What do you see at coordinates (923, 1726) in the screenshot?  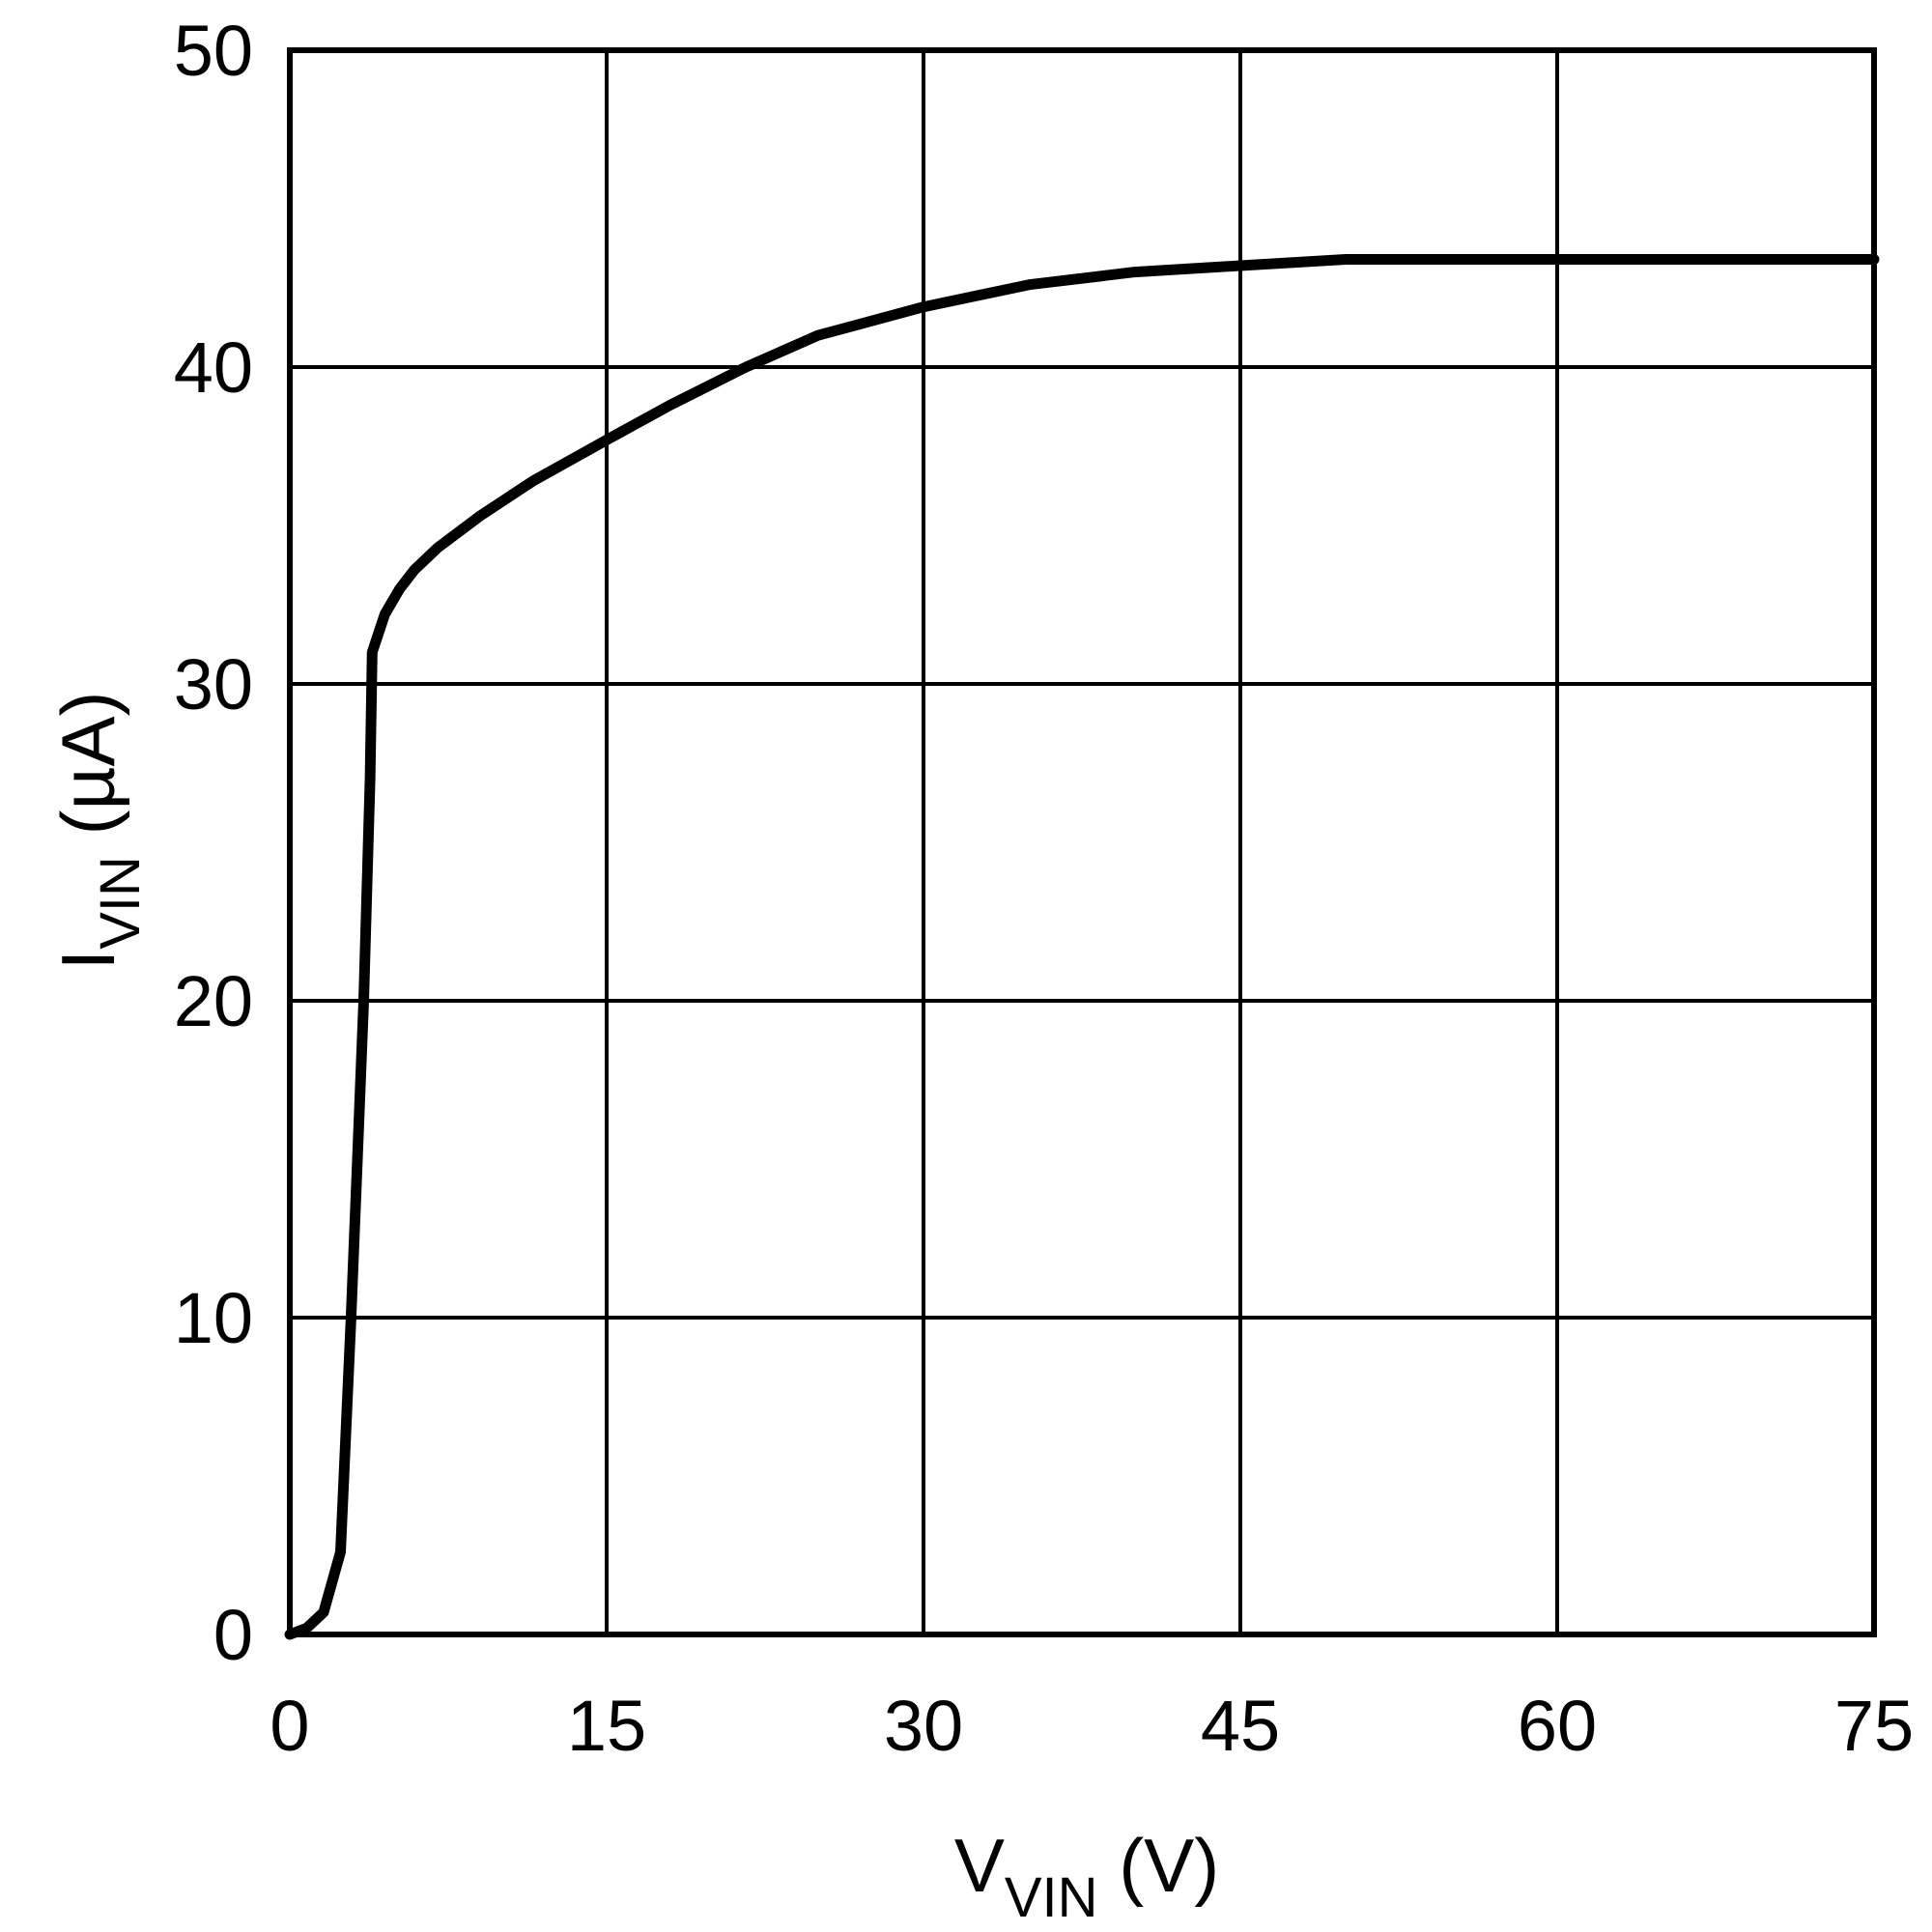 I see `x-tick-label: 30` at bounding box center [923, 1726].